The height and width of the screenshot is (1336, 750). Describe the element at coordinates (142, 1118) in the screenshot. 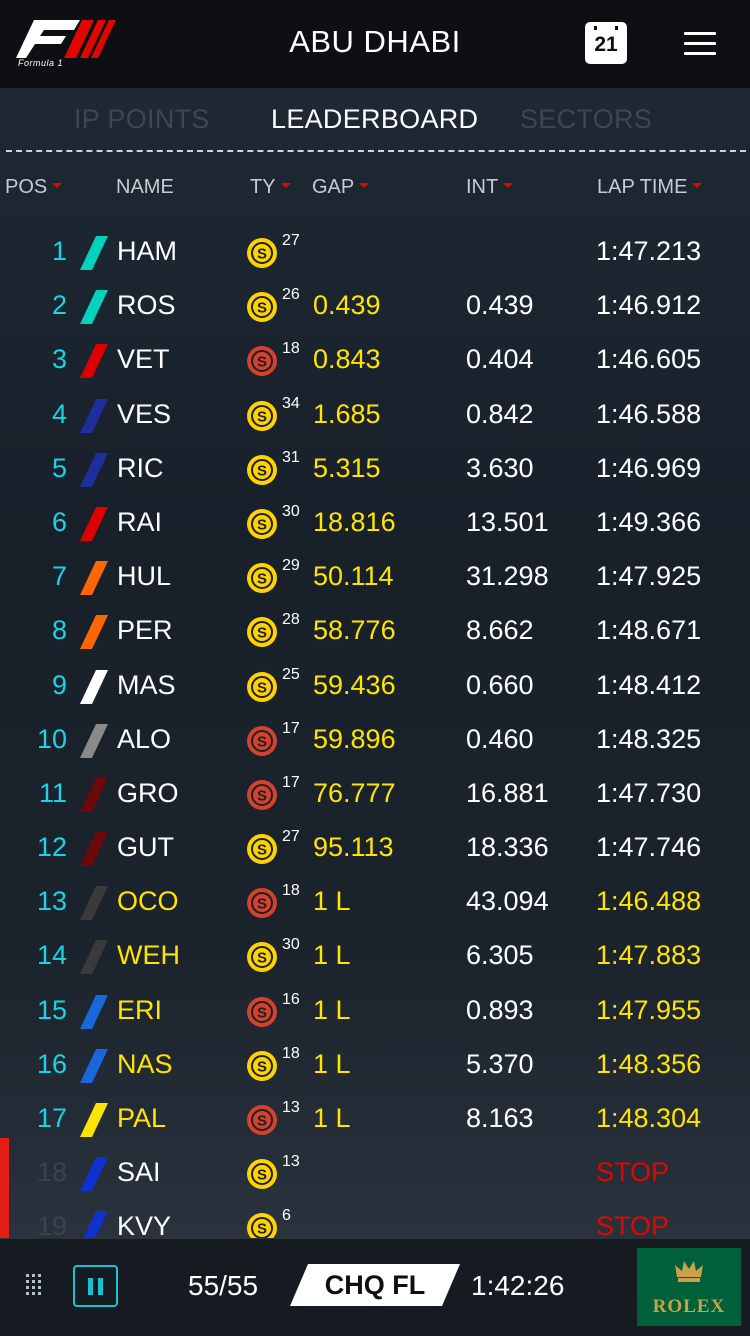

I see `driver-code: PAL` at that location.